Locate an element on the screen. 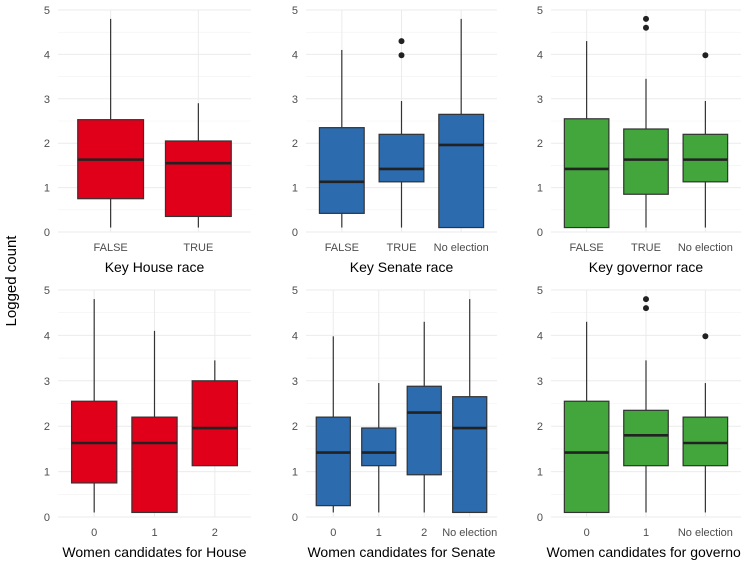 The width and height of the screenshot is (741, 566). panel-4: 0 1 2 3 4 5 0 1 2 Women candidates for House is located at coordinates (147, 422).